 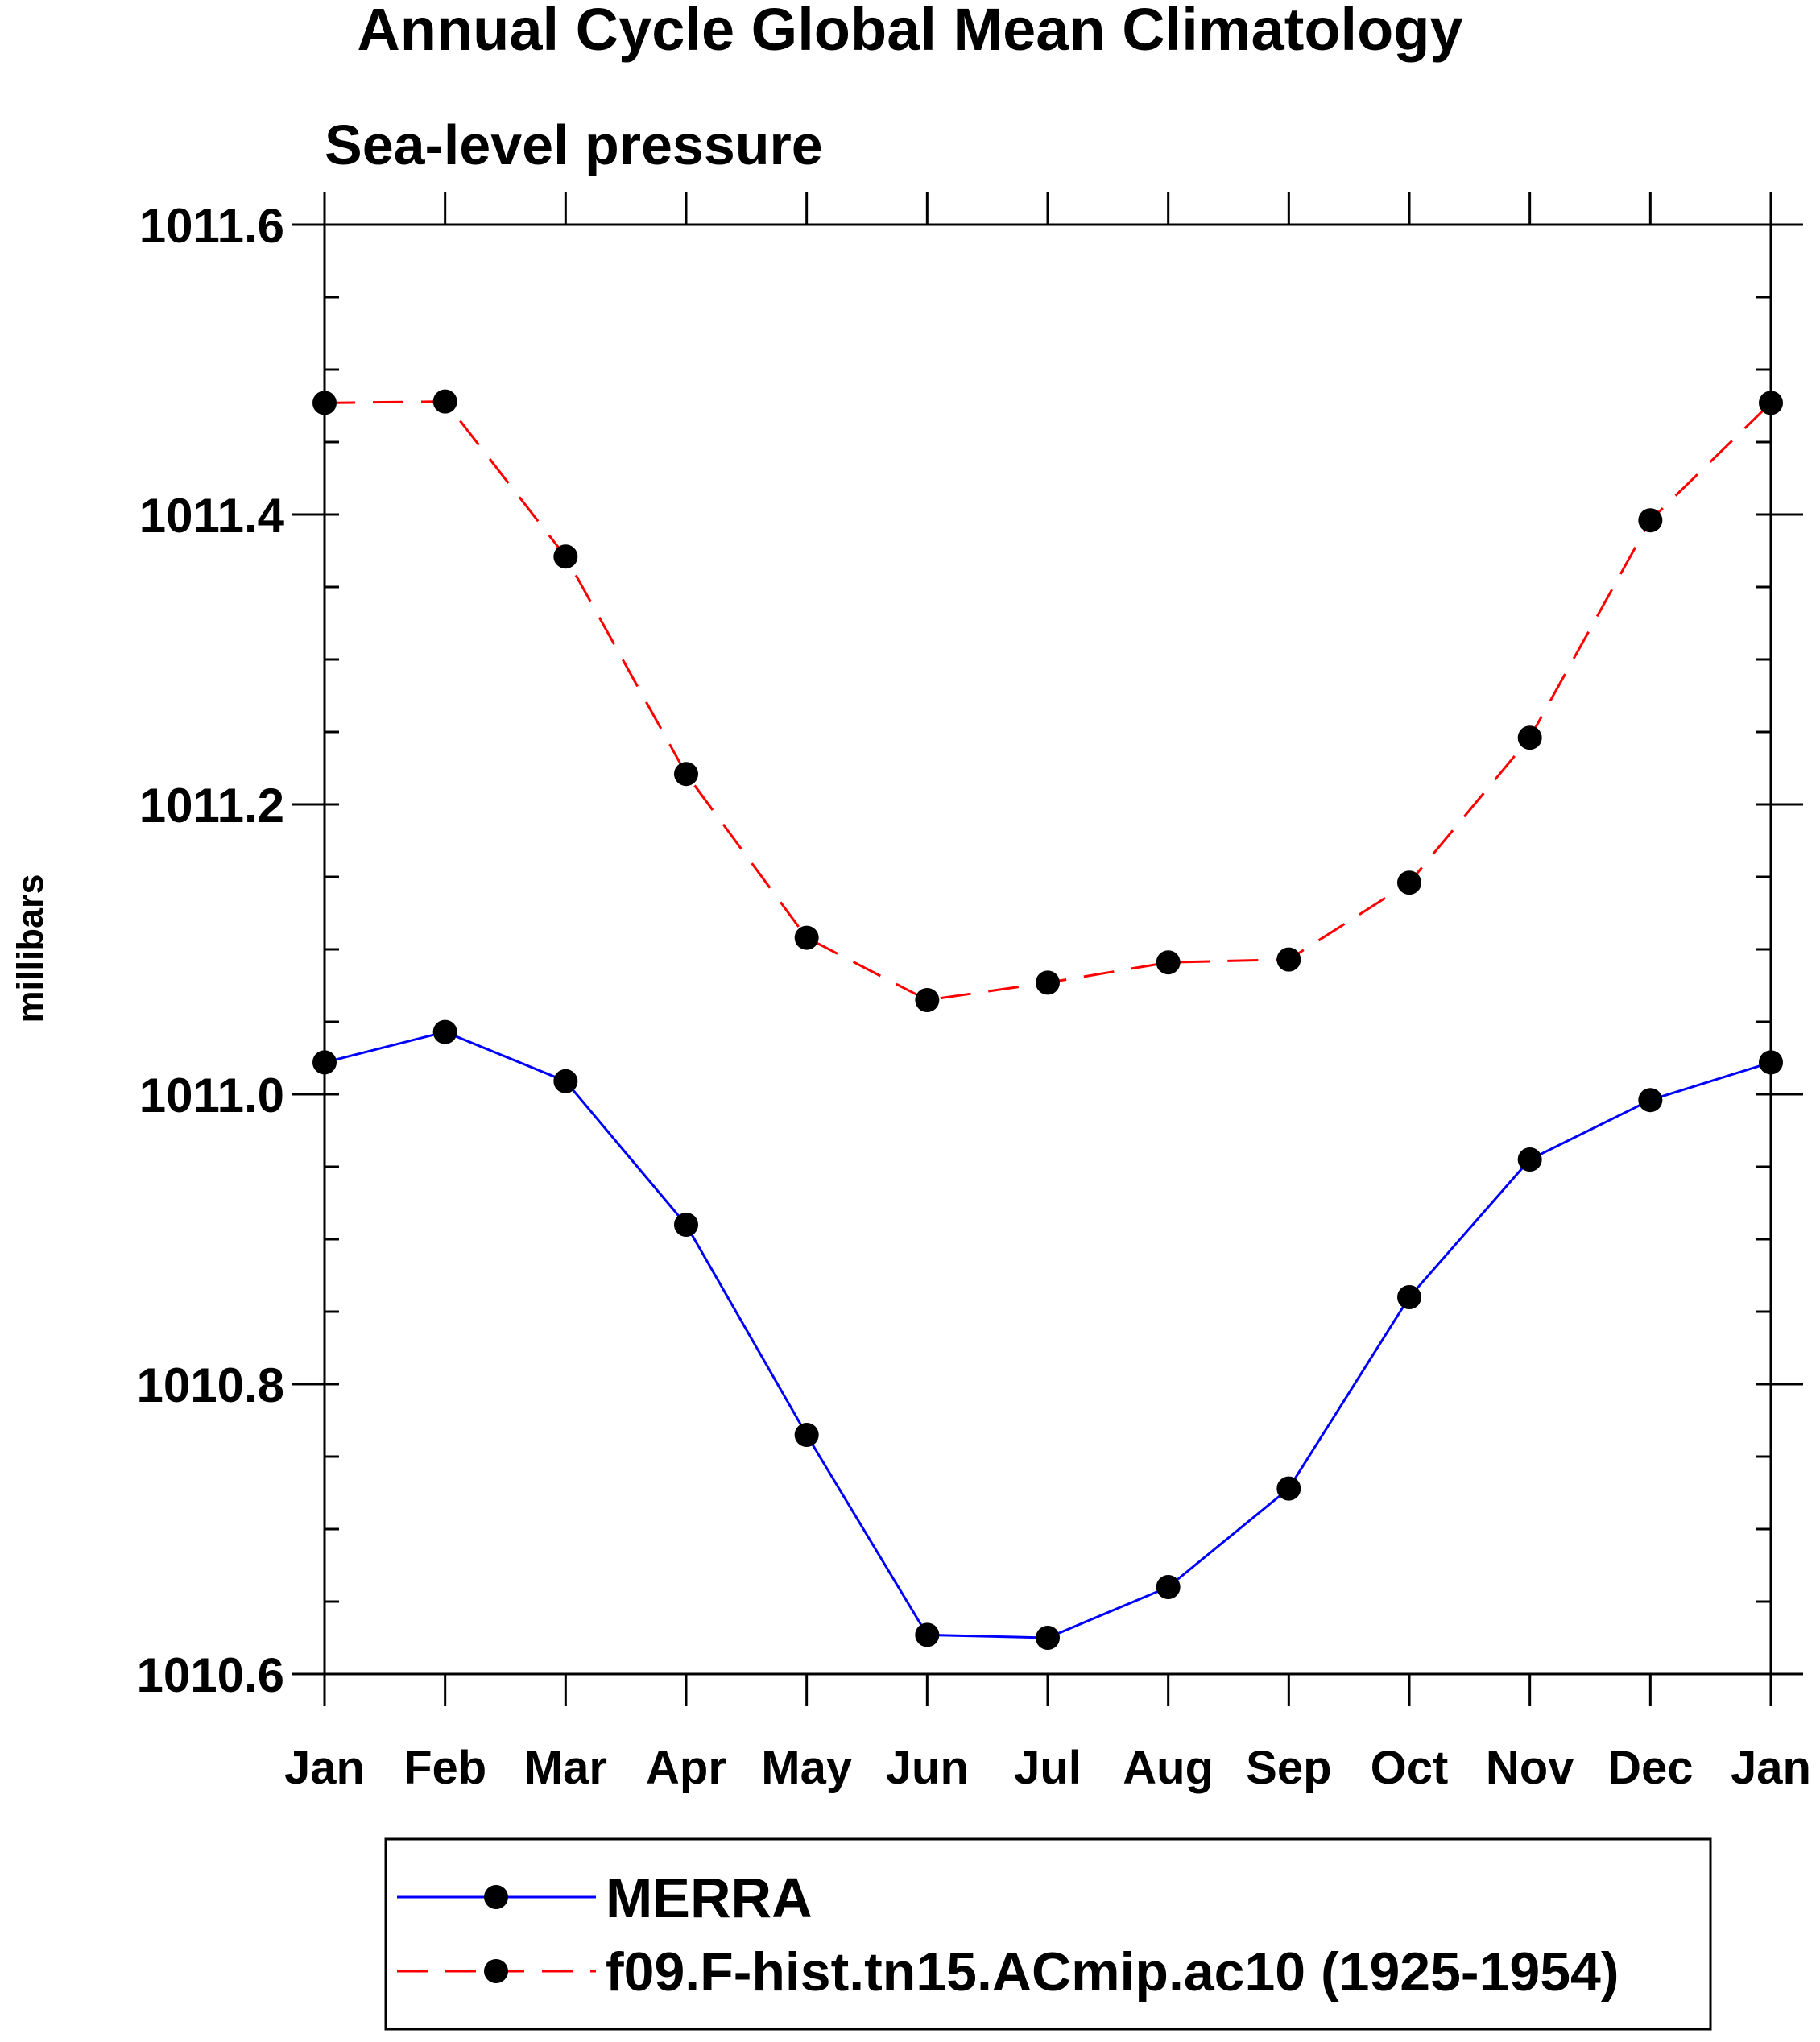 What do you see at coordinates (1112, 1972) in the screenshot?
I see `legend-model-label: f09.F-hist.tn15.ACmip.ac10 (1925-1954)` at bounding box center [1112, 1972].